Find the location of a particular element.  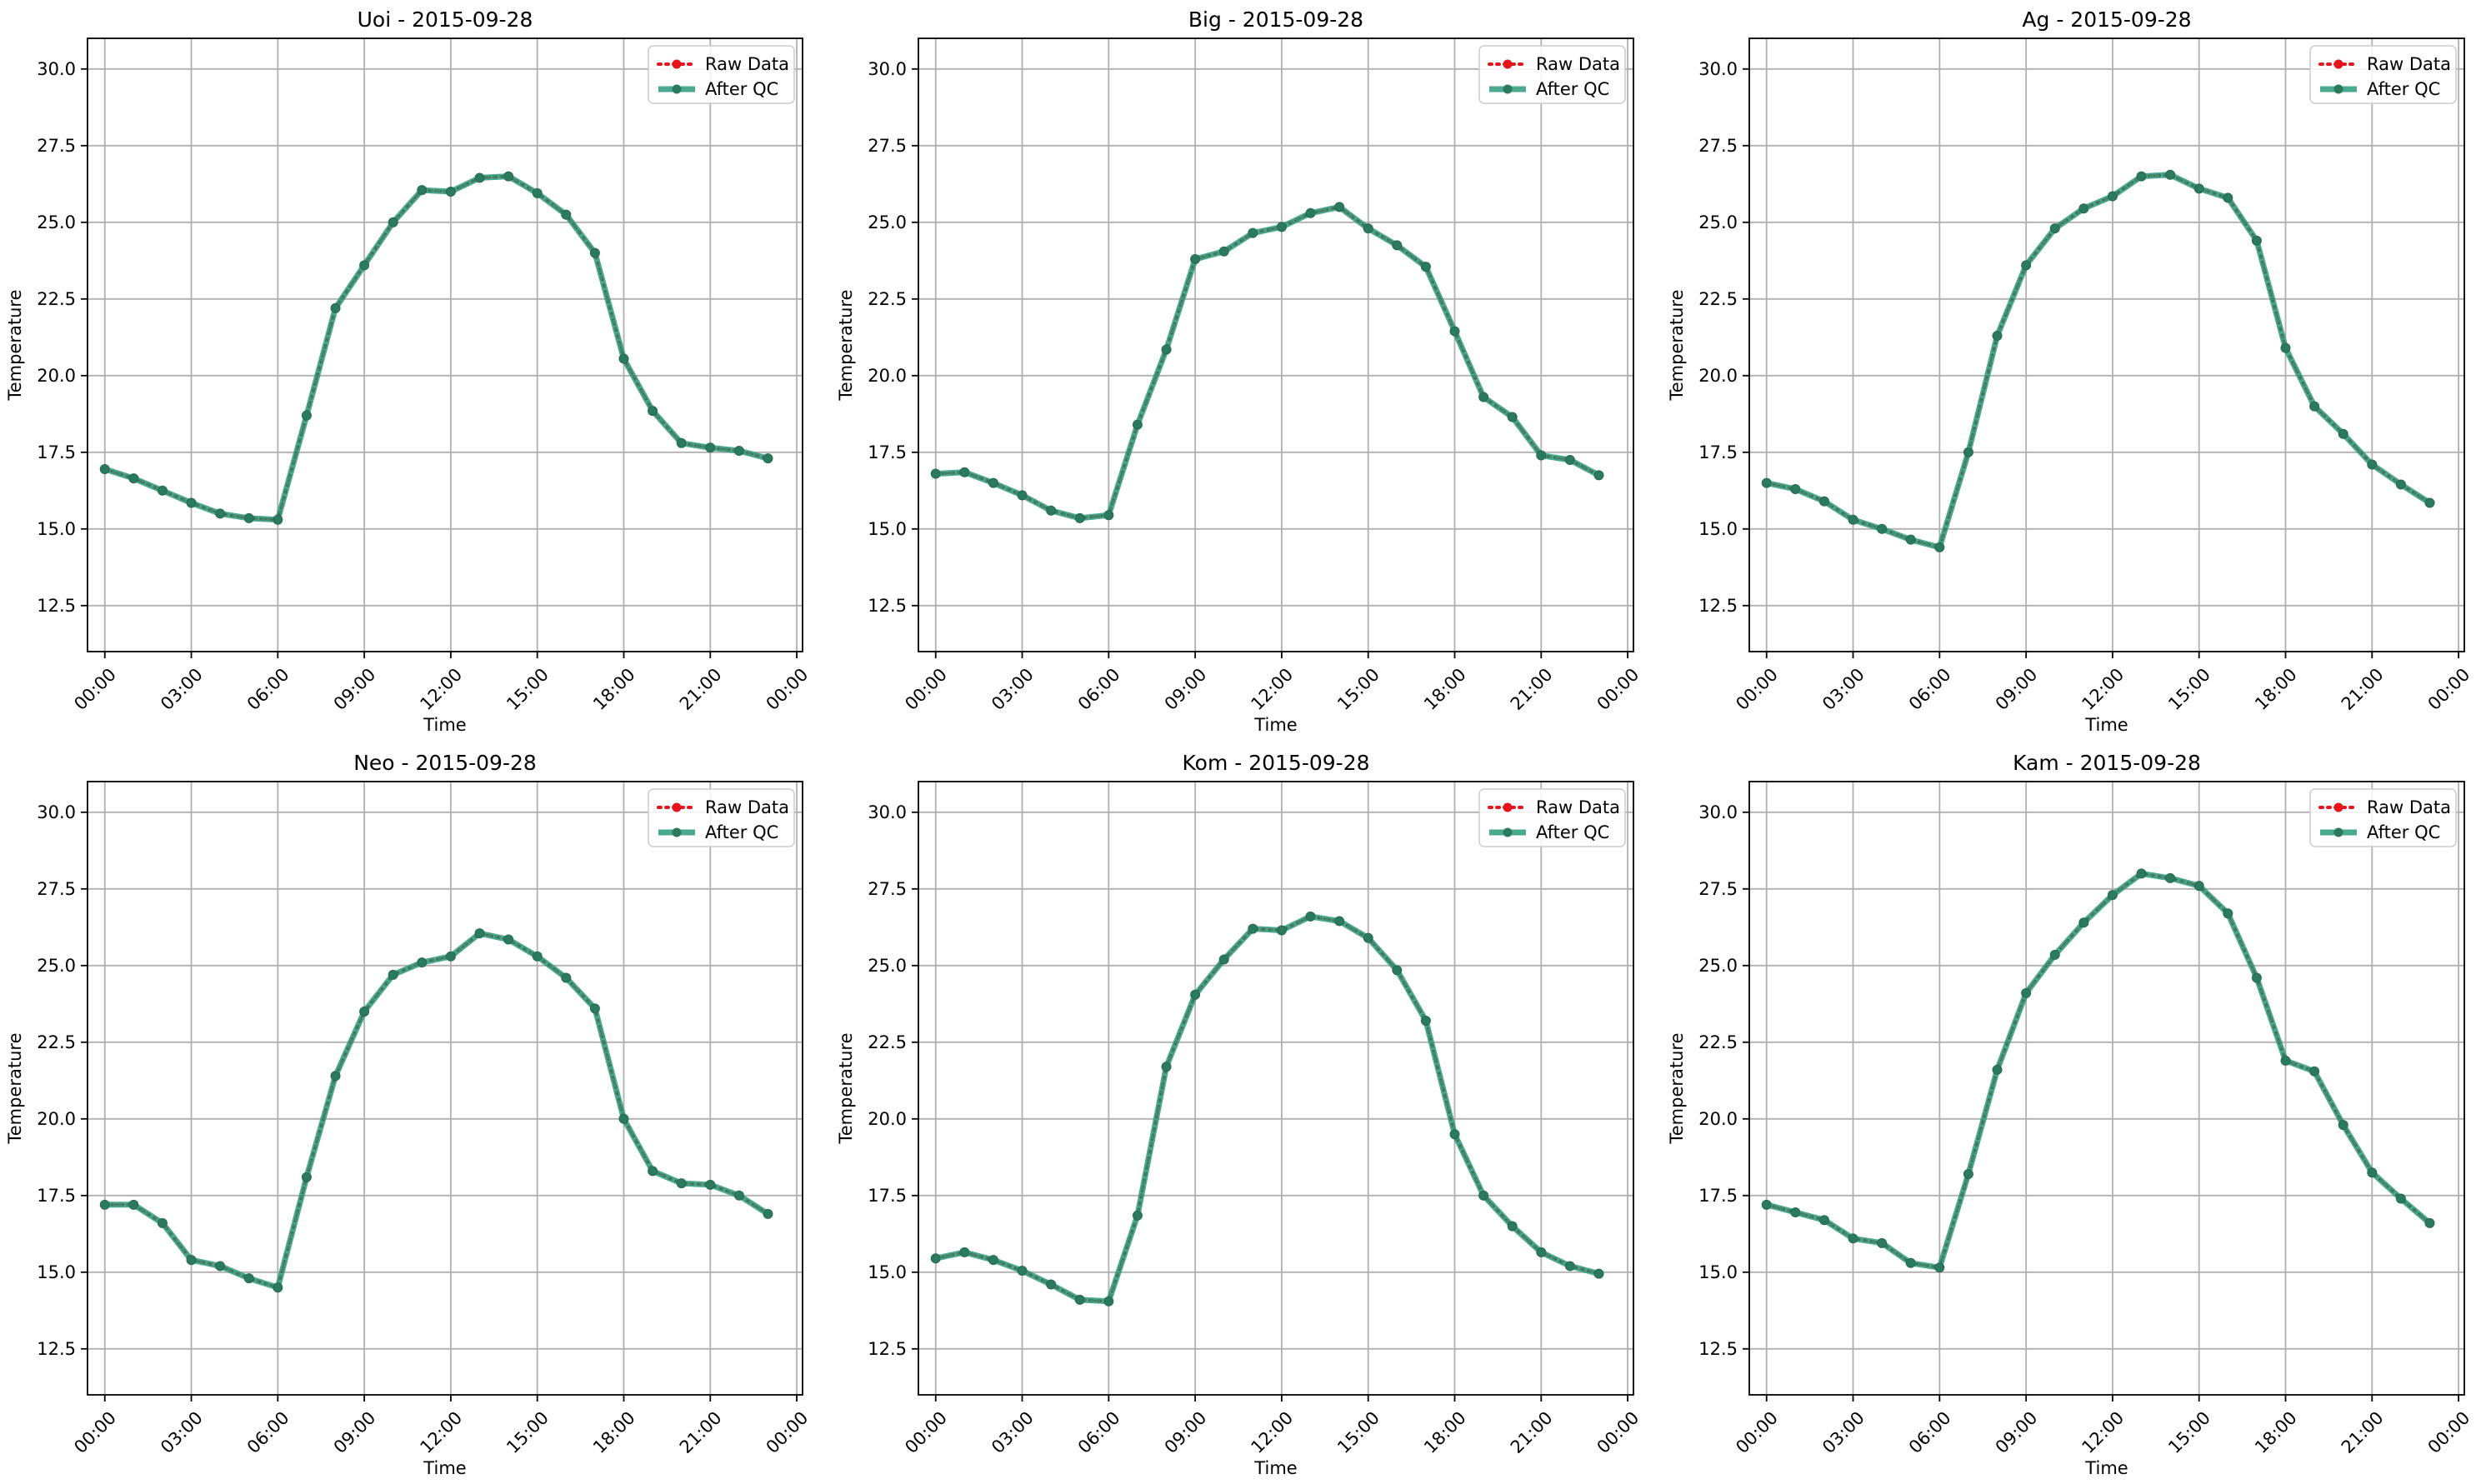

x-tick-label: 06:00 is located at coordinates (1930, 689).